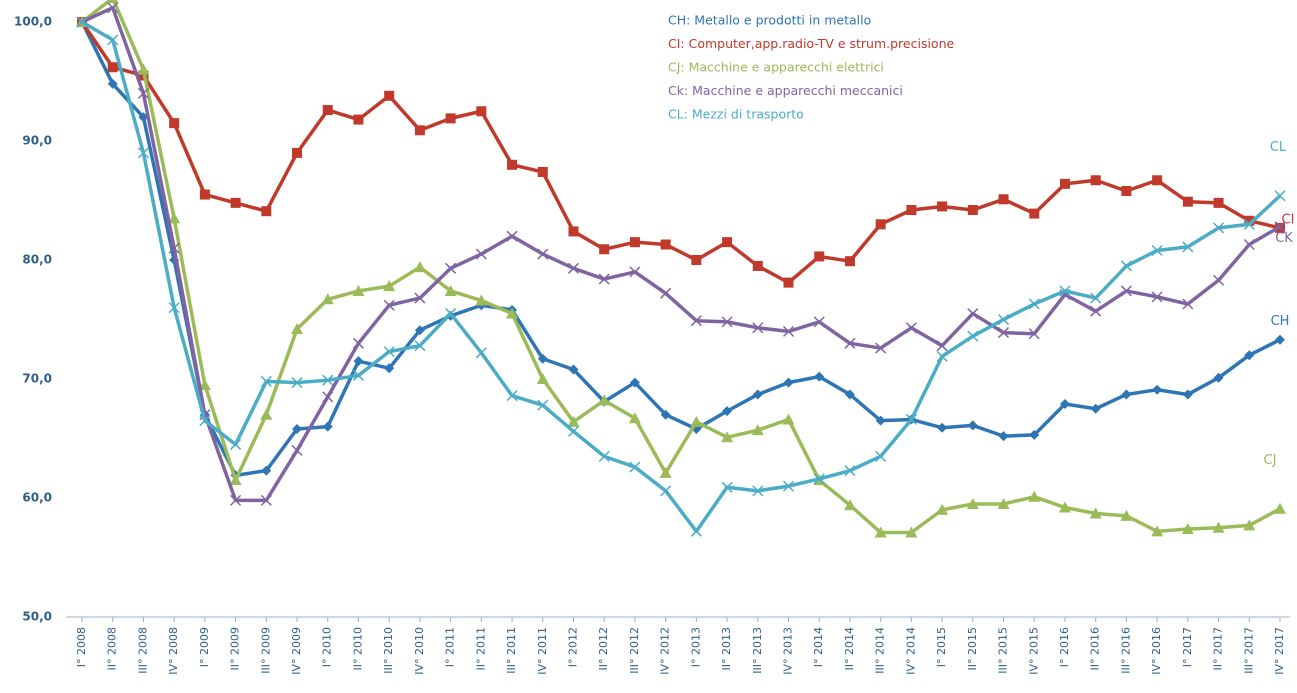 The image size is (1297, 693). Describe the element at coordinates (776, 67) in the screenshot. I see `legend-entry: CJ: Macchine e apparecchi elettrici` at that location.